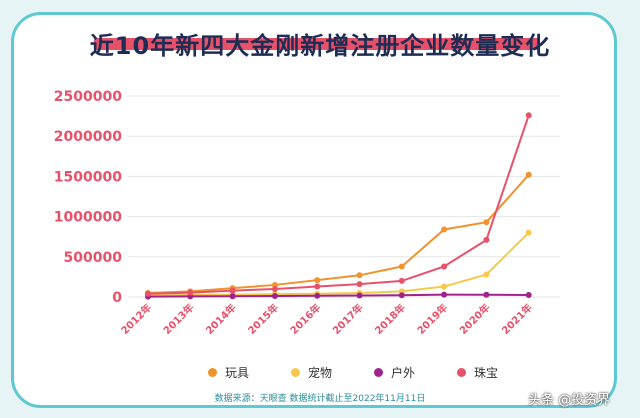 The image size is (640, 418). I want to click on legend-marker-jewelry, so click(462, 372).